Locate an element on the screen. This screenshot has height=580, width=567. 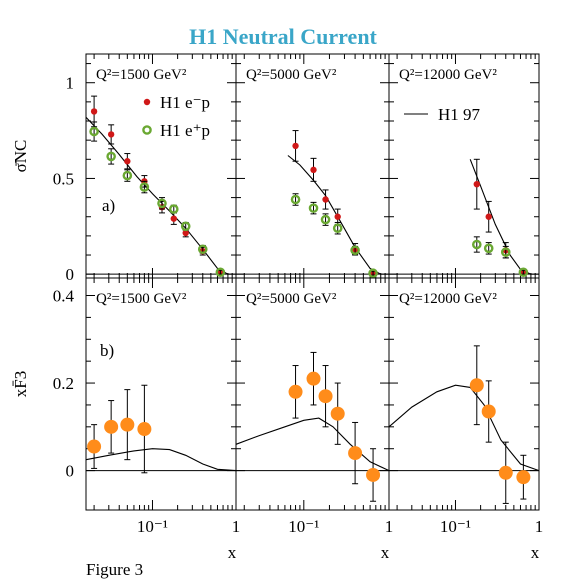
legend-e-plus-label: H1 e⁺p is located at coordinates (185, 130).